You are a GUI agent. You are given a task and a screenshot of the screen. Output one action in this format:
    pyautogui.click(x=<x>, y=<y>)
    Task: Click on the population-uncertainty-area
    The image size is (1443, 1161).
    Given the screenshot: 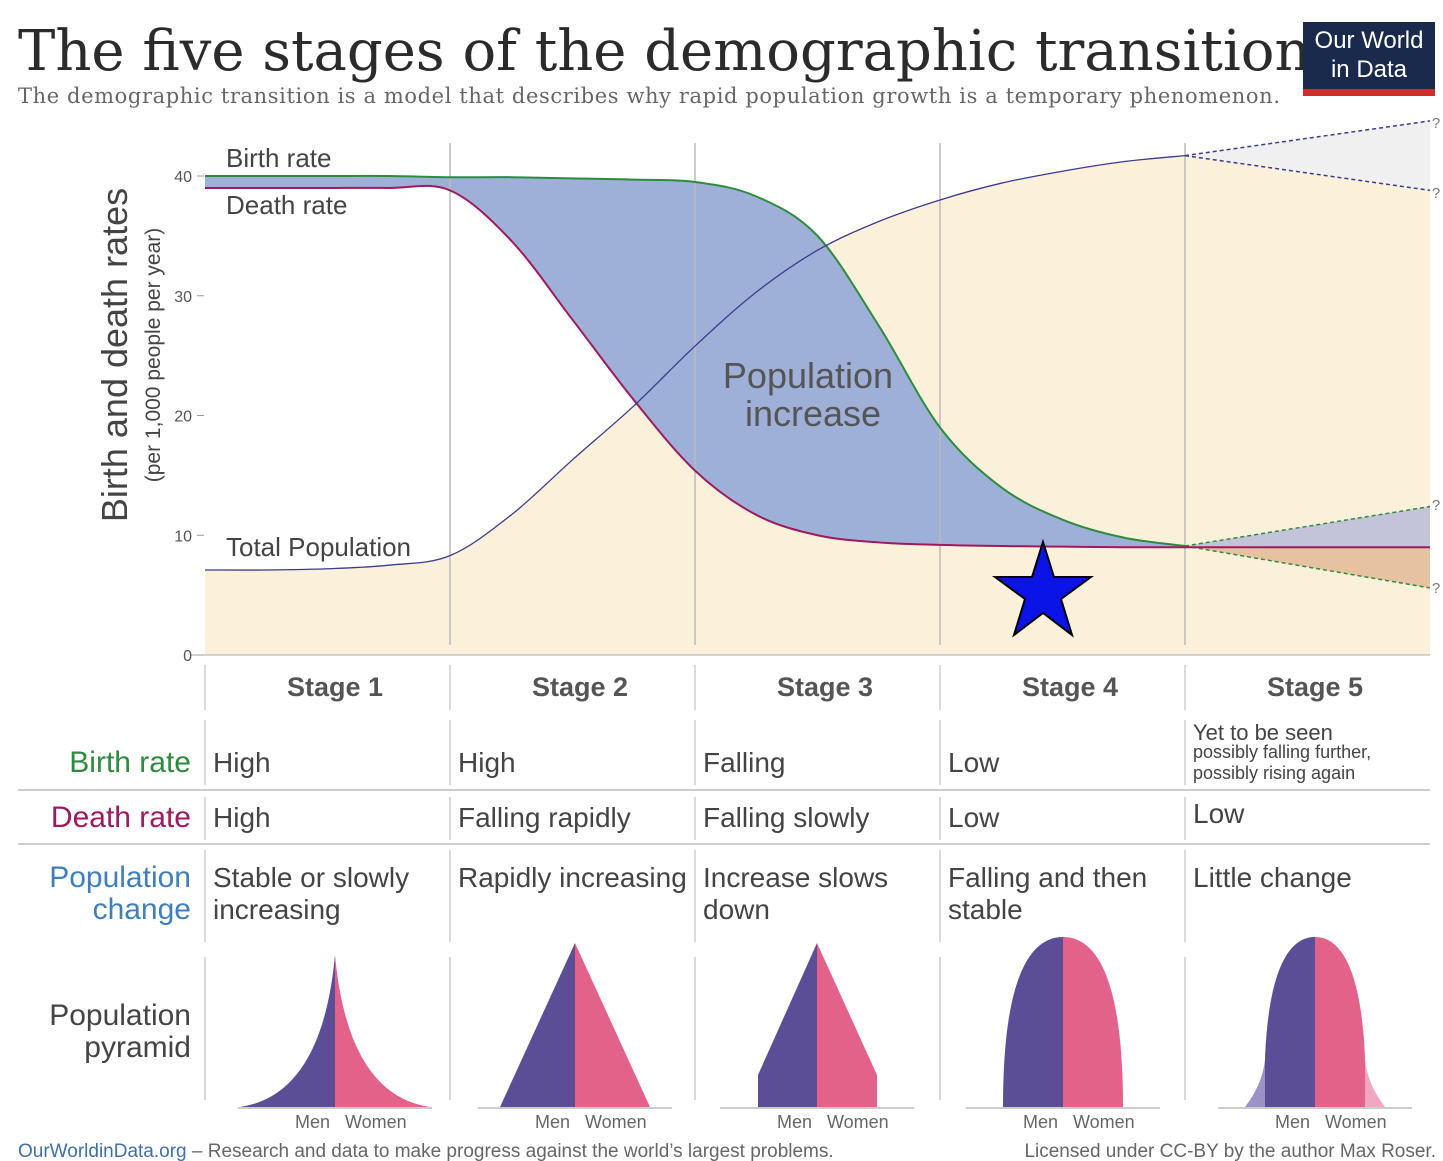 What is the action you would take?
    pyautogui.click(x=1307, y=155)
    